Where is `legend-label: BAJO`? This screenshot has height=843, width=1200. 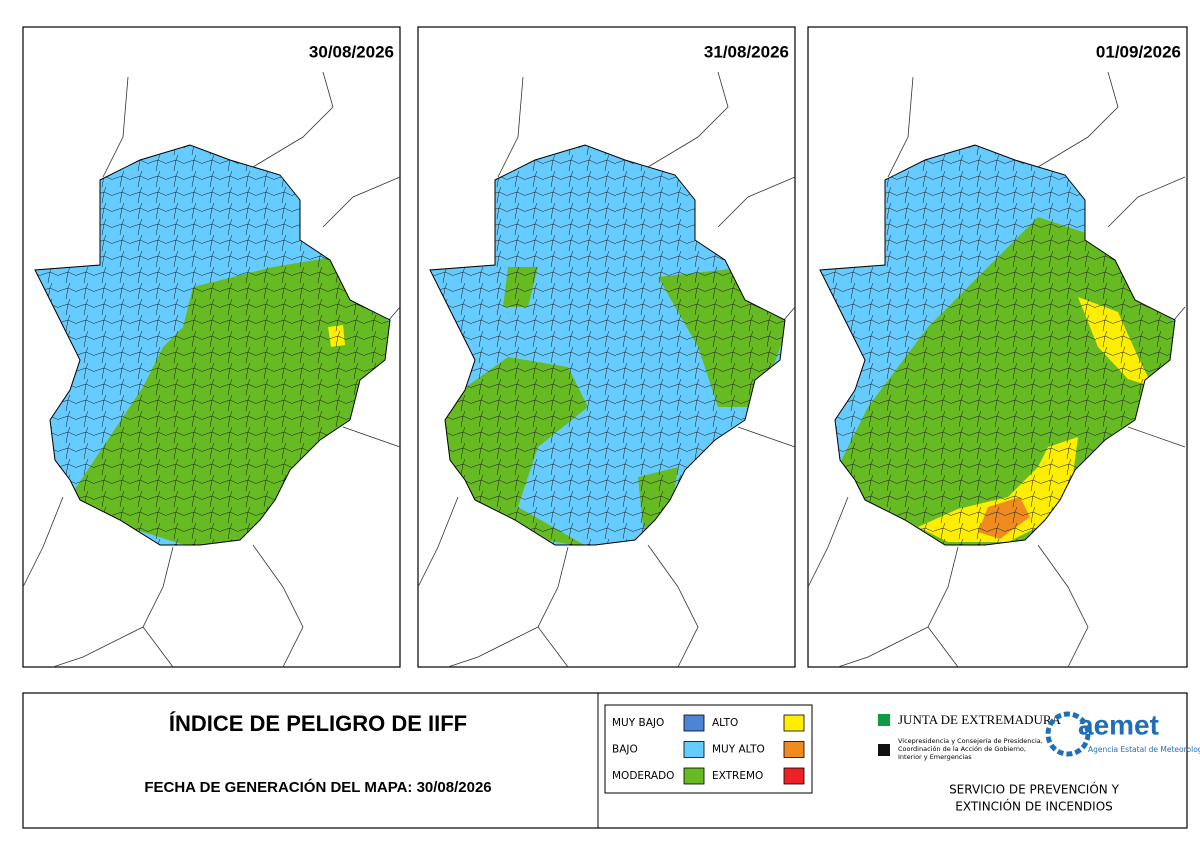 legend-label: BAJO is located at coordinates (625, 750).